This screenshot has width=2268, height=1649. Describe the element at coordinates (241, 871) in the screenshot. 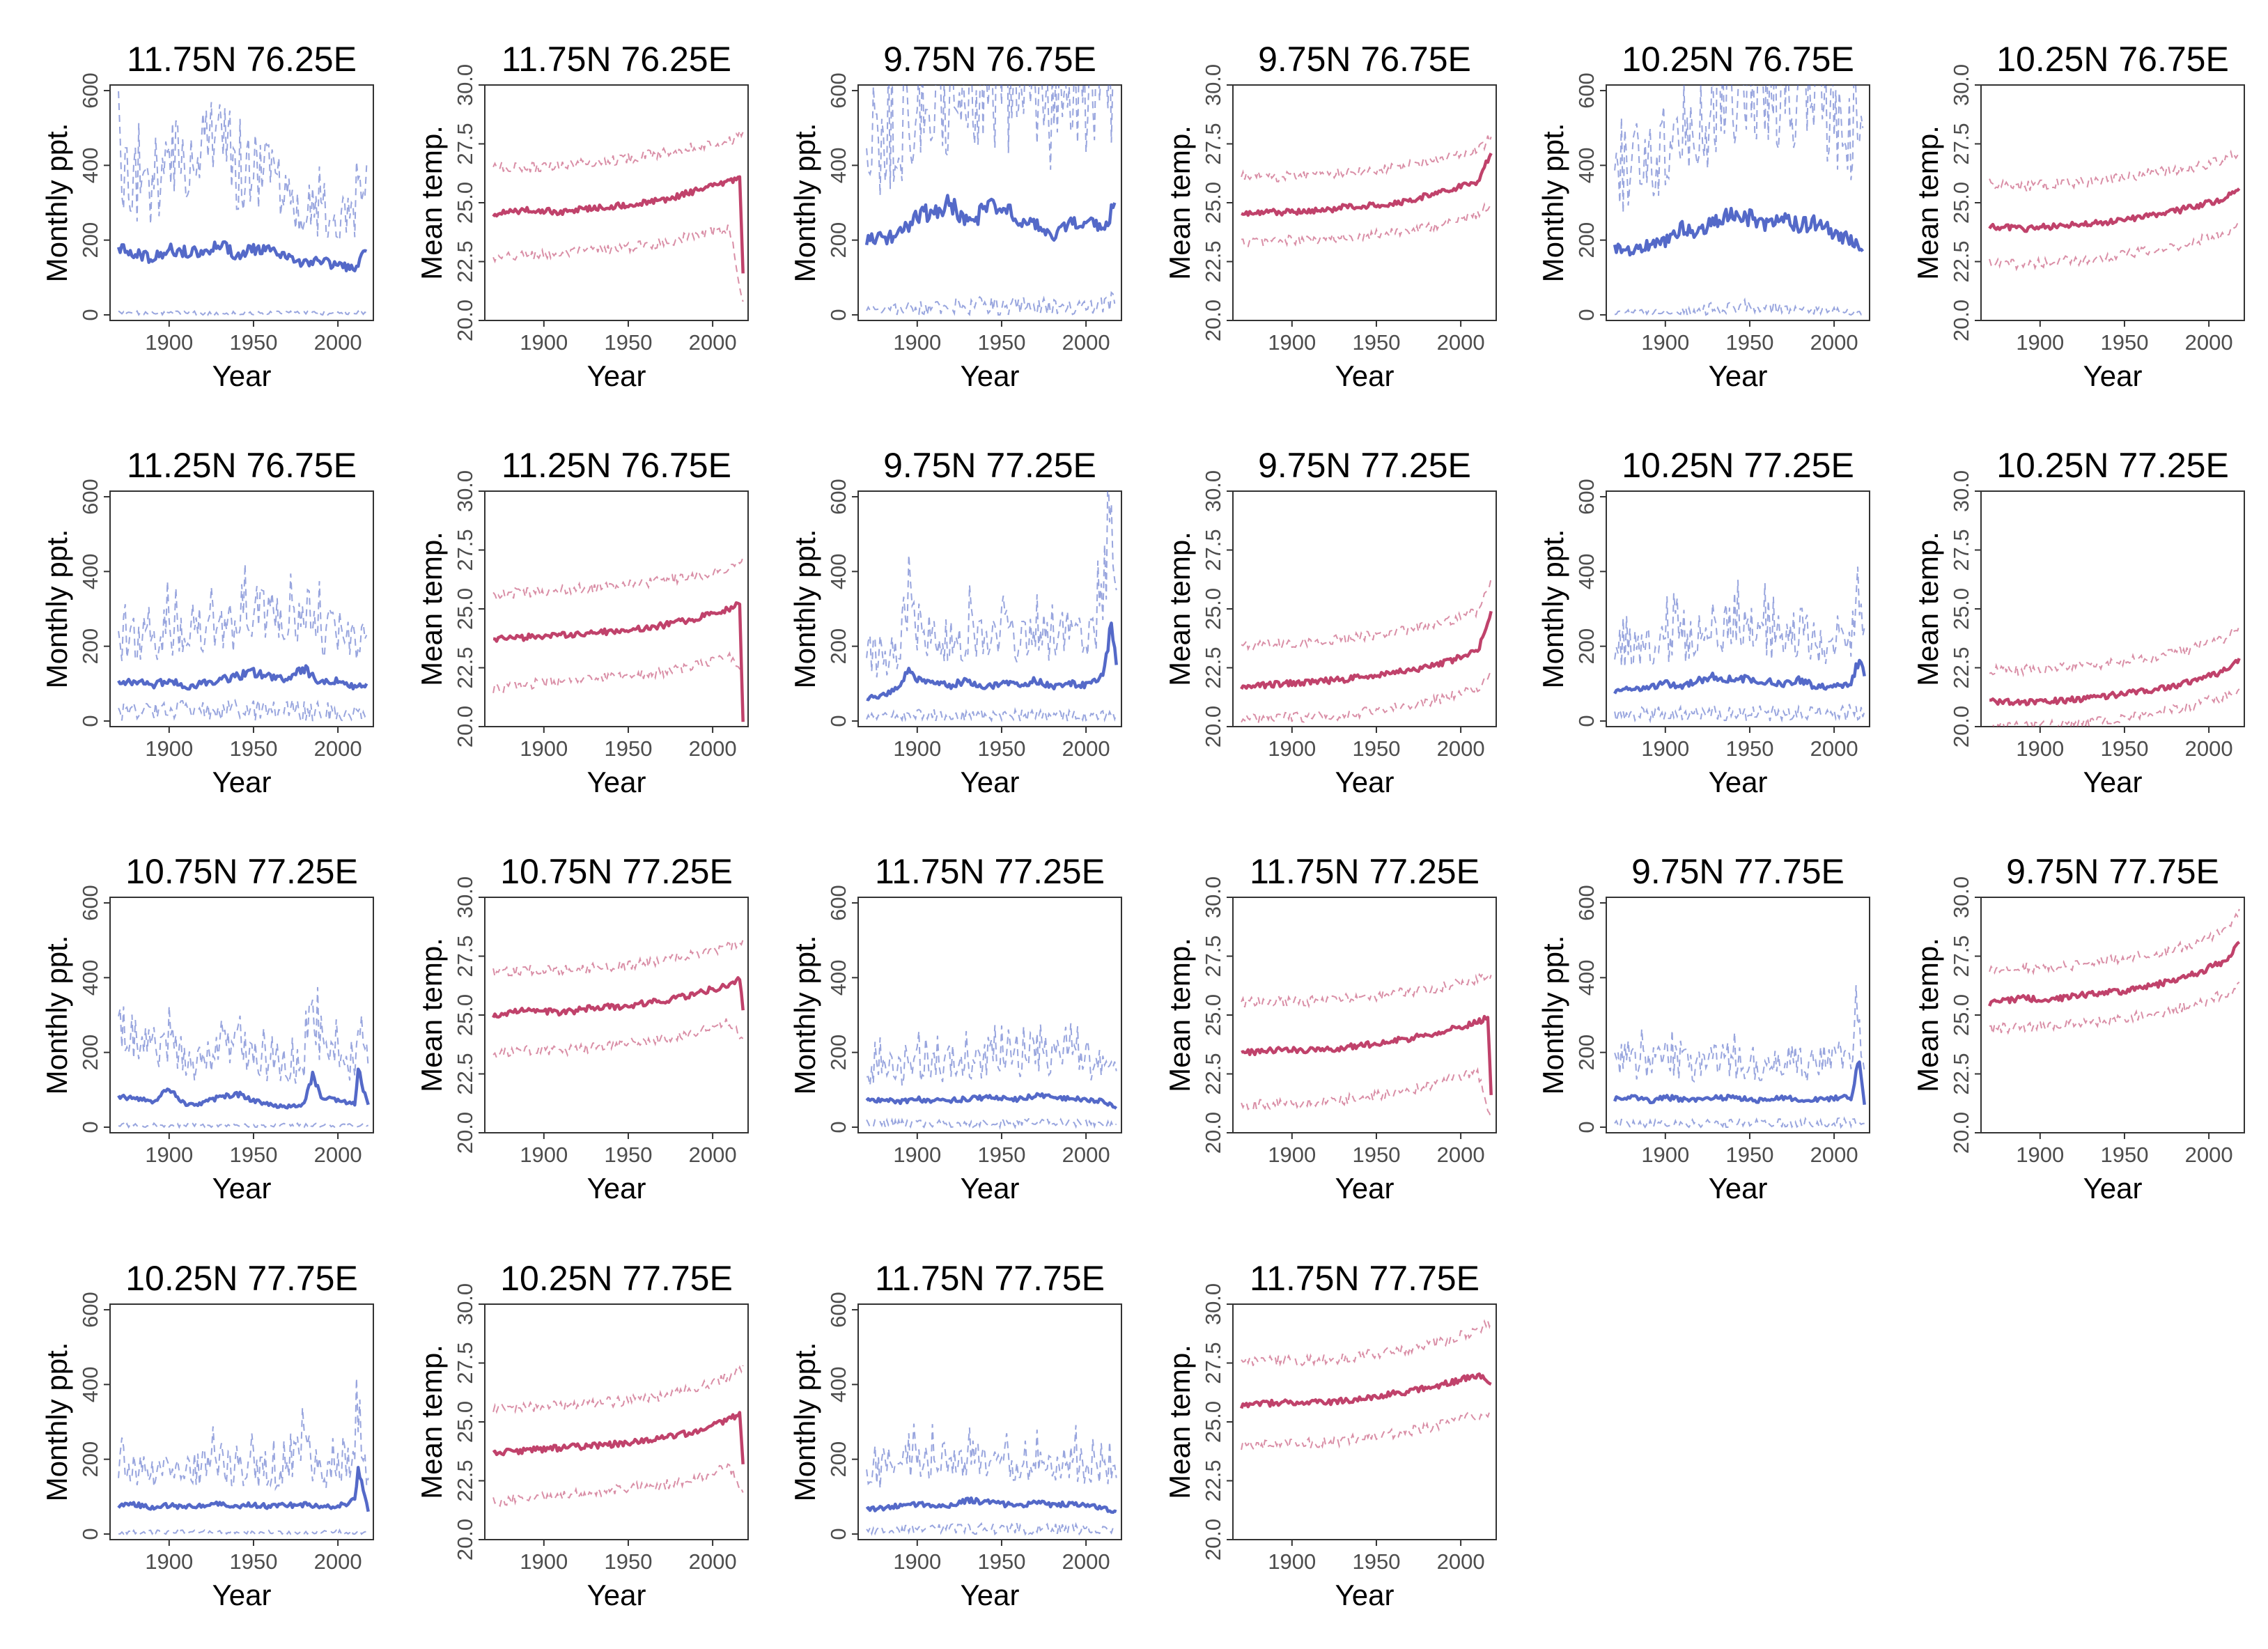

I see `panel-title: 10.75N 77.25E` at that location.